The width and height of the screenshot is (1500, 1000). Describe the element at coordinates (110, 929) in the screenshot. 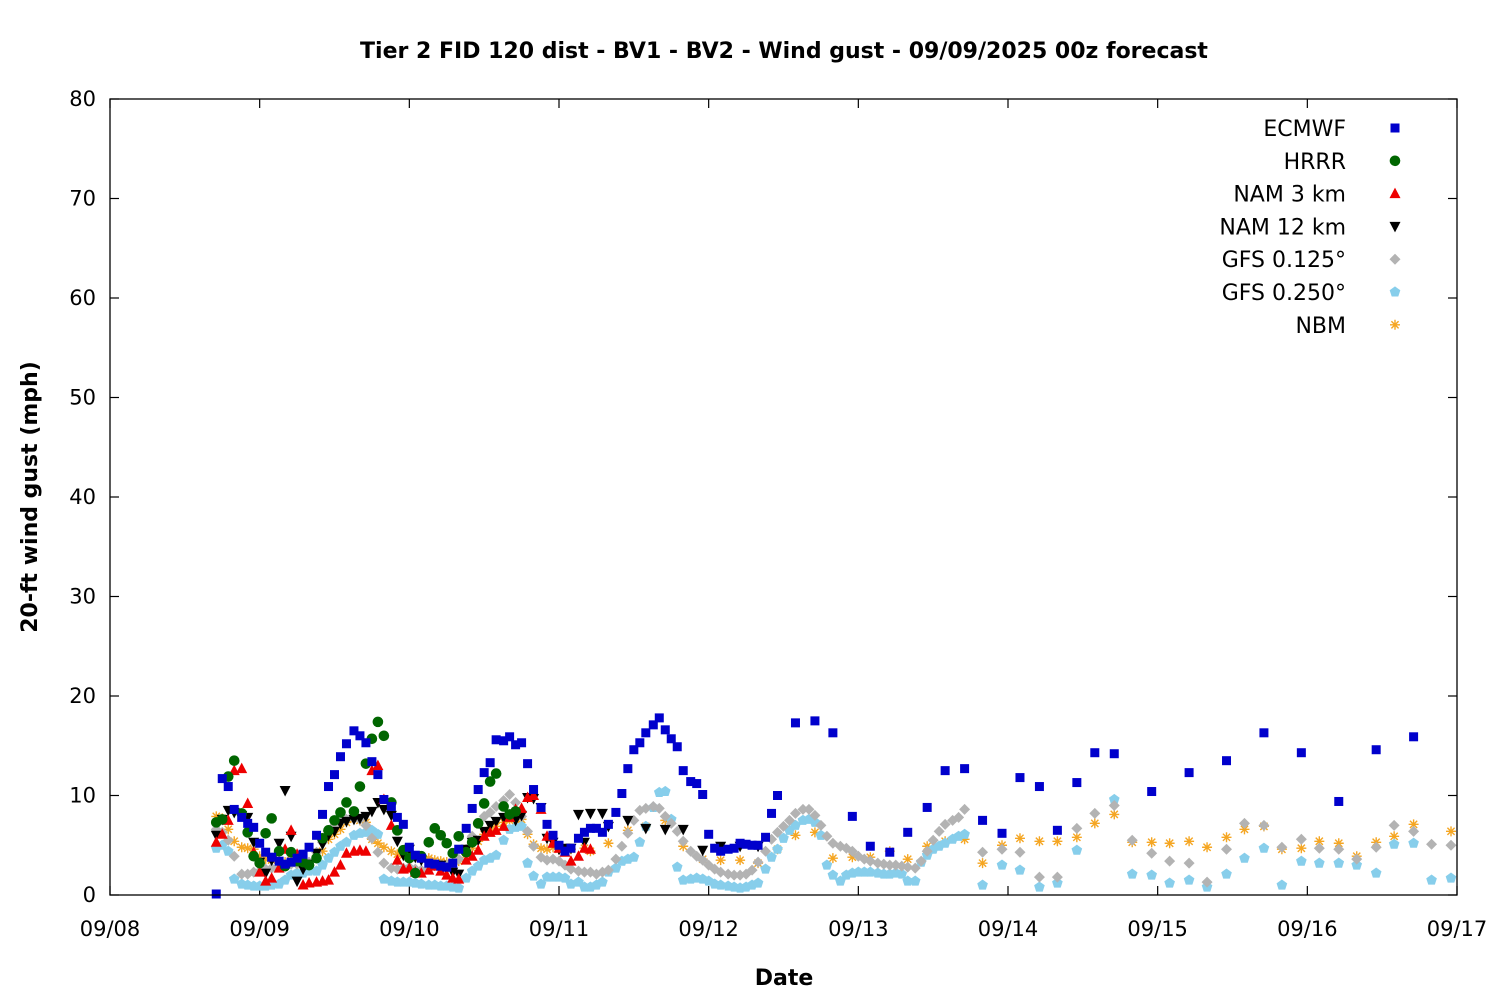

I see `x-tick-label: 09/08` at that location.